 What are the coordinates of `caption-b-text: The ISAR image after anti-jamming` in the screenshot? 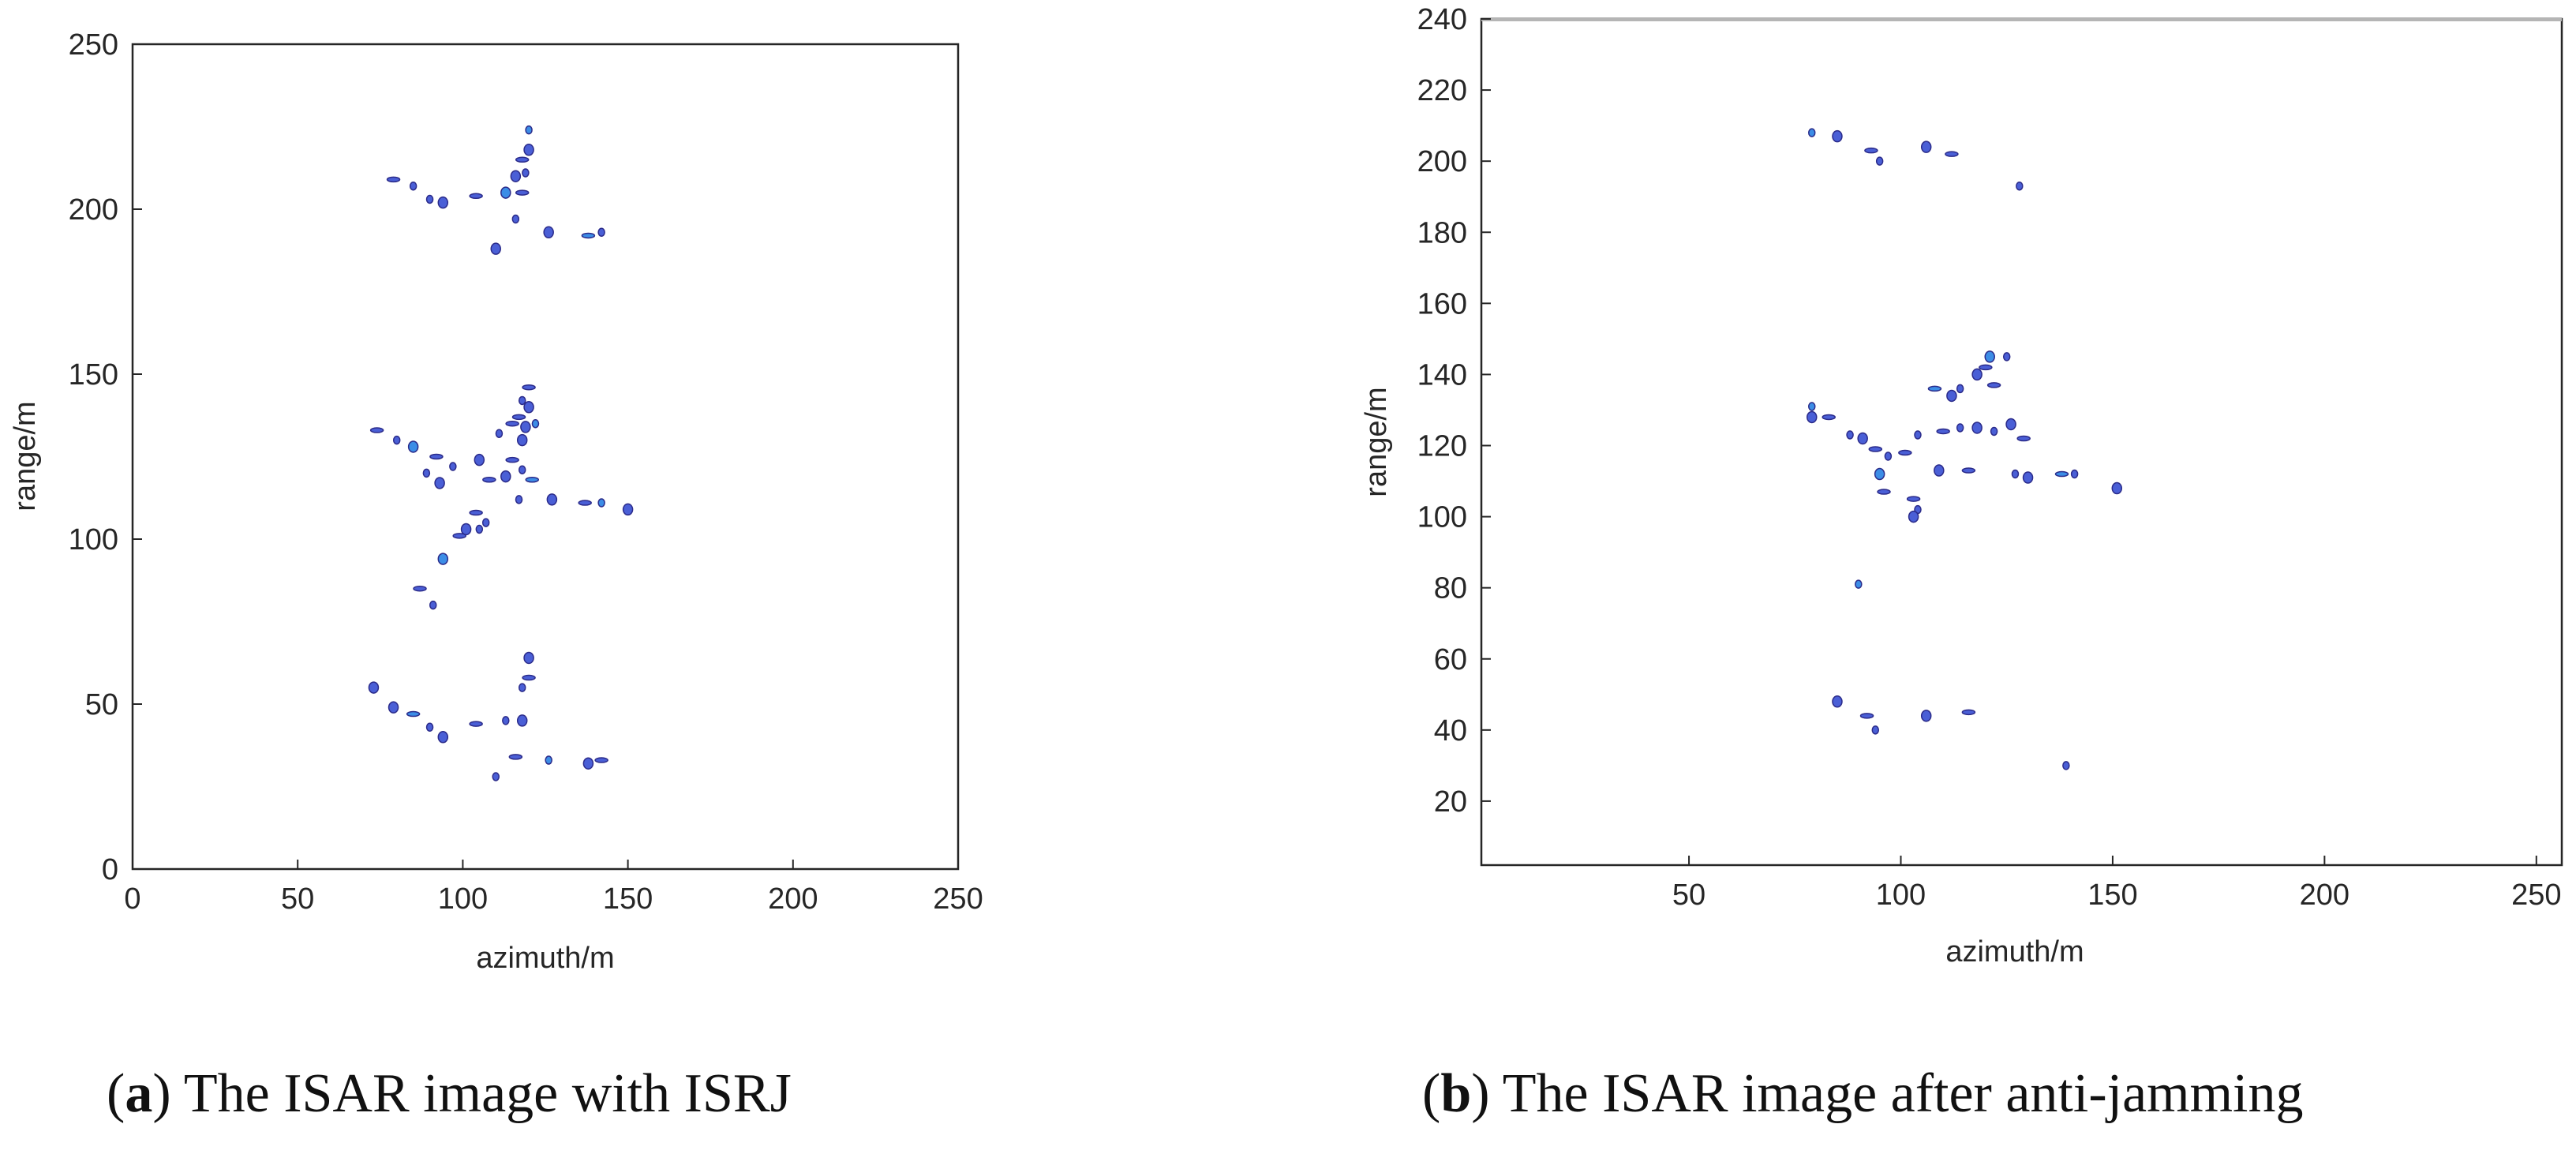 It's located at (1903, 1093).